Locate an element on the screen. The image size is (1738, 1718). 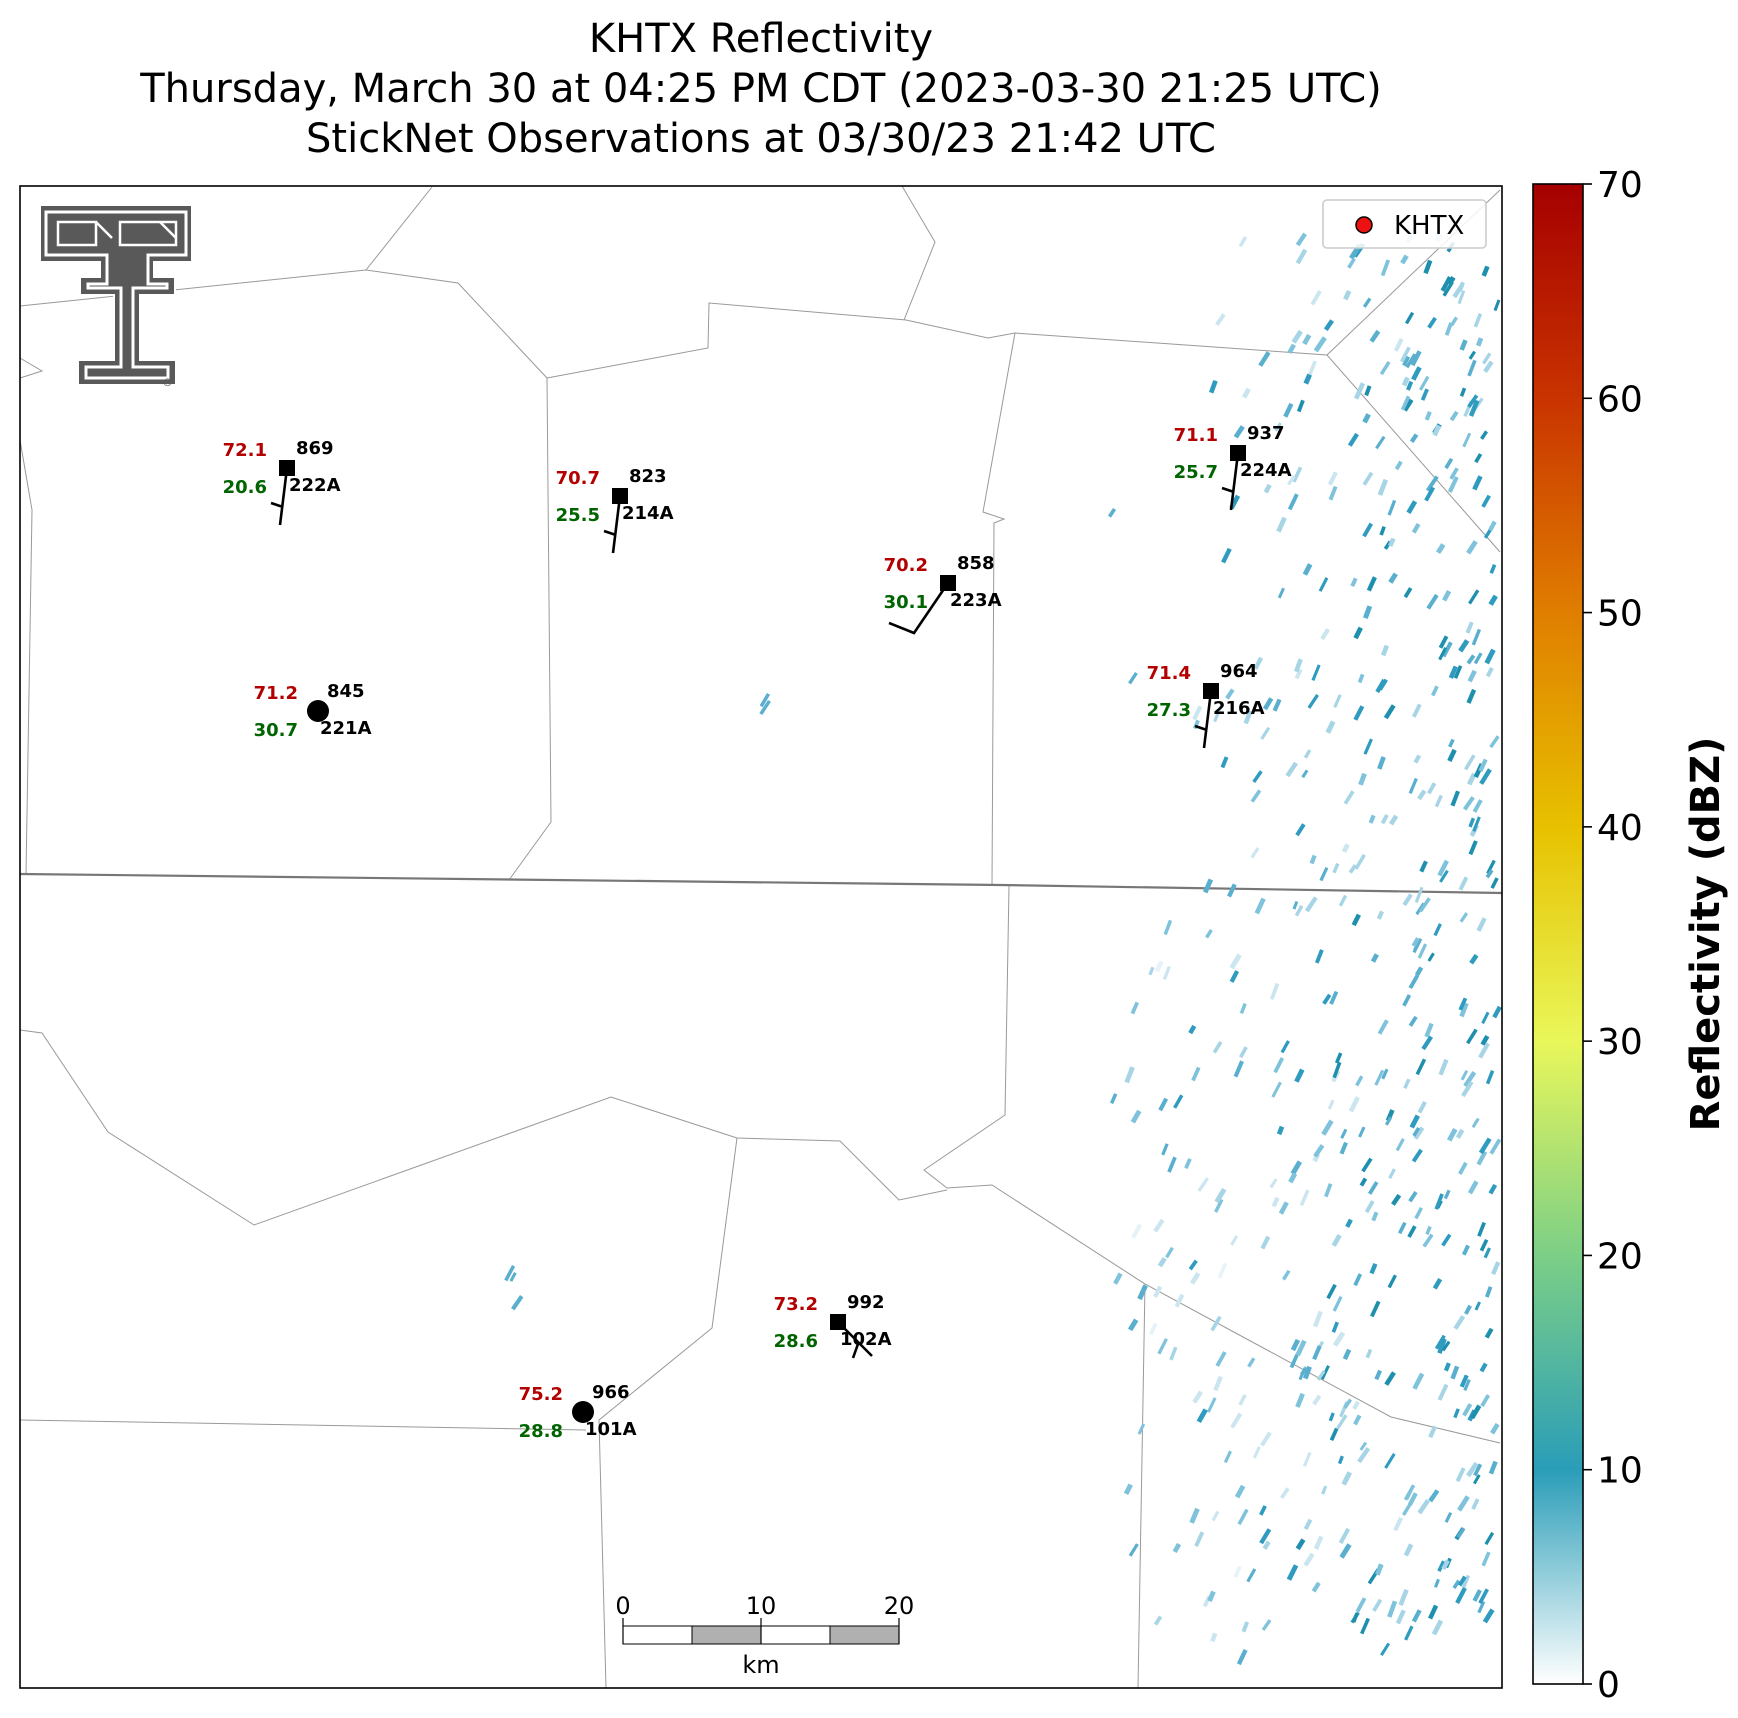
station-temperature: 71.2 is located at coordinates (276, 693).